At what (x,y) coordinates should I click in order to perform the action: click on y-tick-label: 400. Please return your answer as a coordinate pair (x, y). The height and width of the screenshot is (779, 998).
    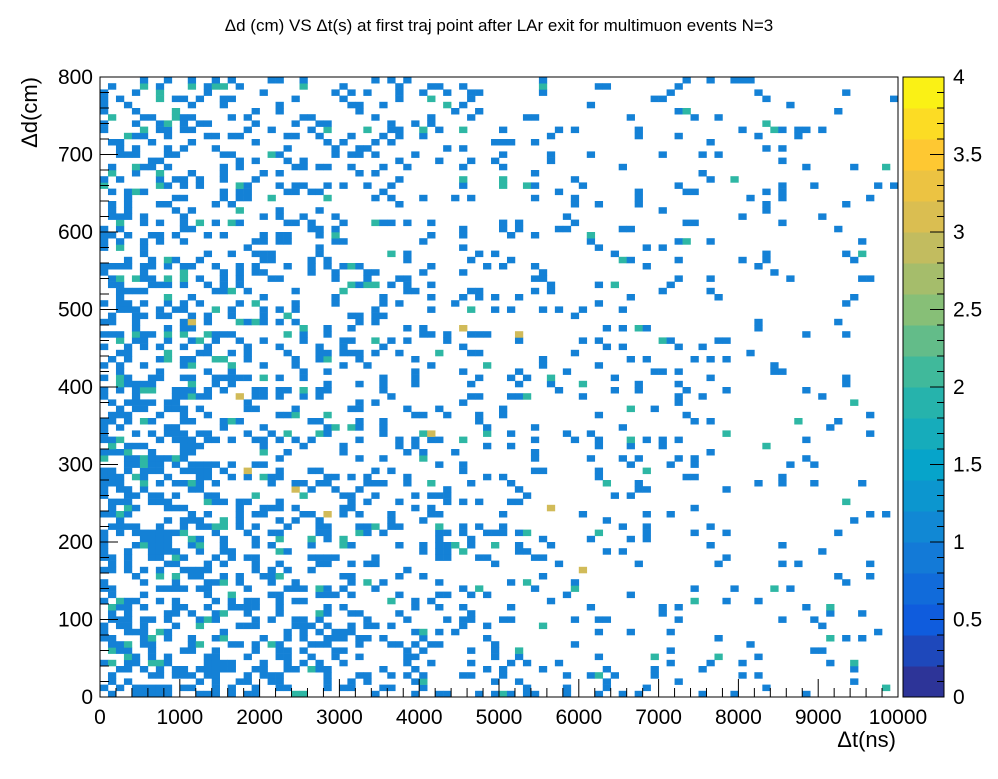
    Looking at the image, I should click on (75, 387).